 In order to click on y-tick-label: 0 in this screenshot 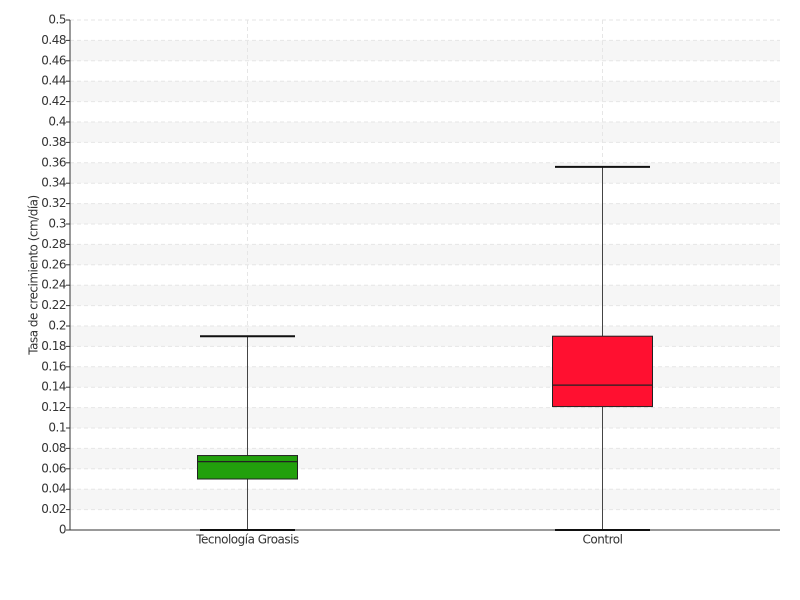, I will do `click(62, 530)`.